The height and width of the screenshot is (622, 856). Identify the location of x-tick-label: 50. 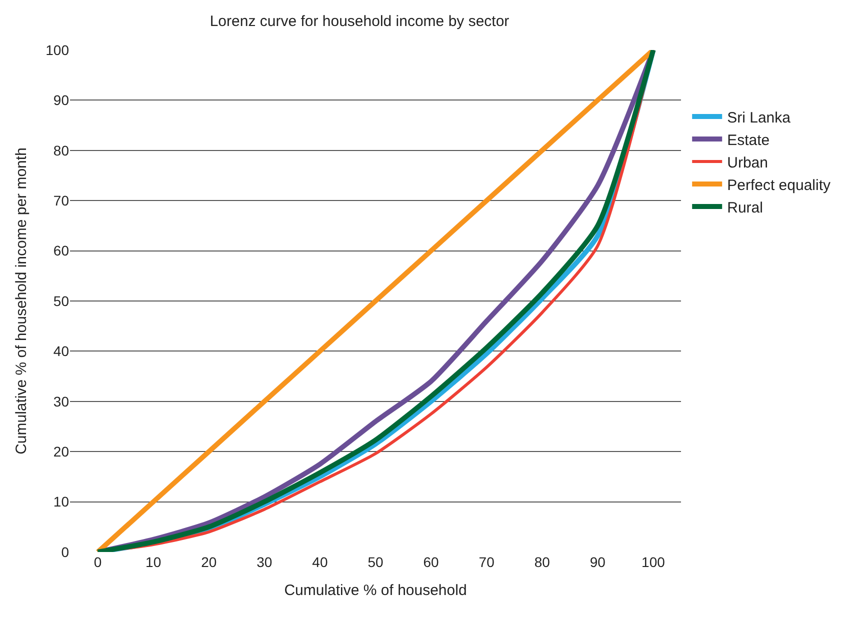
(376, 562).